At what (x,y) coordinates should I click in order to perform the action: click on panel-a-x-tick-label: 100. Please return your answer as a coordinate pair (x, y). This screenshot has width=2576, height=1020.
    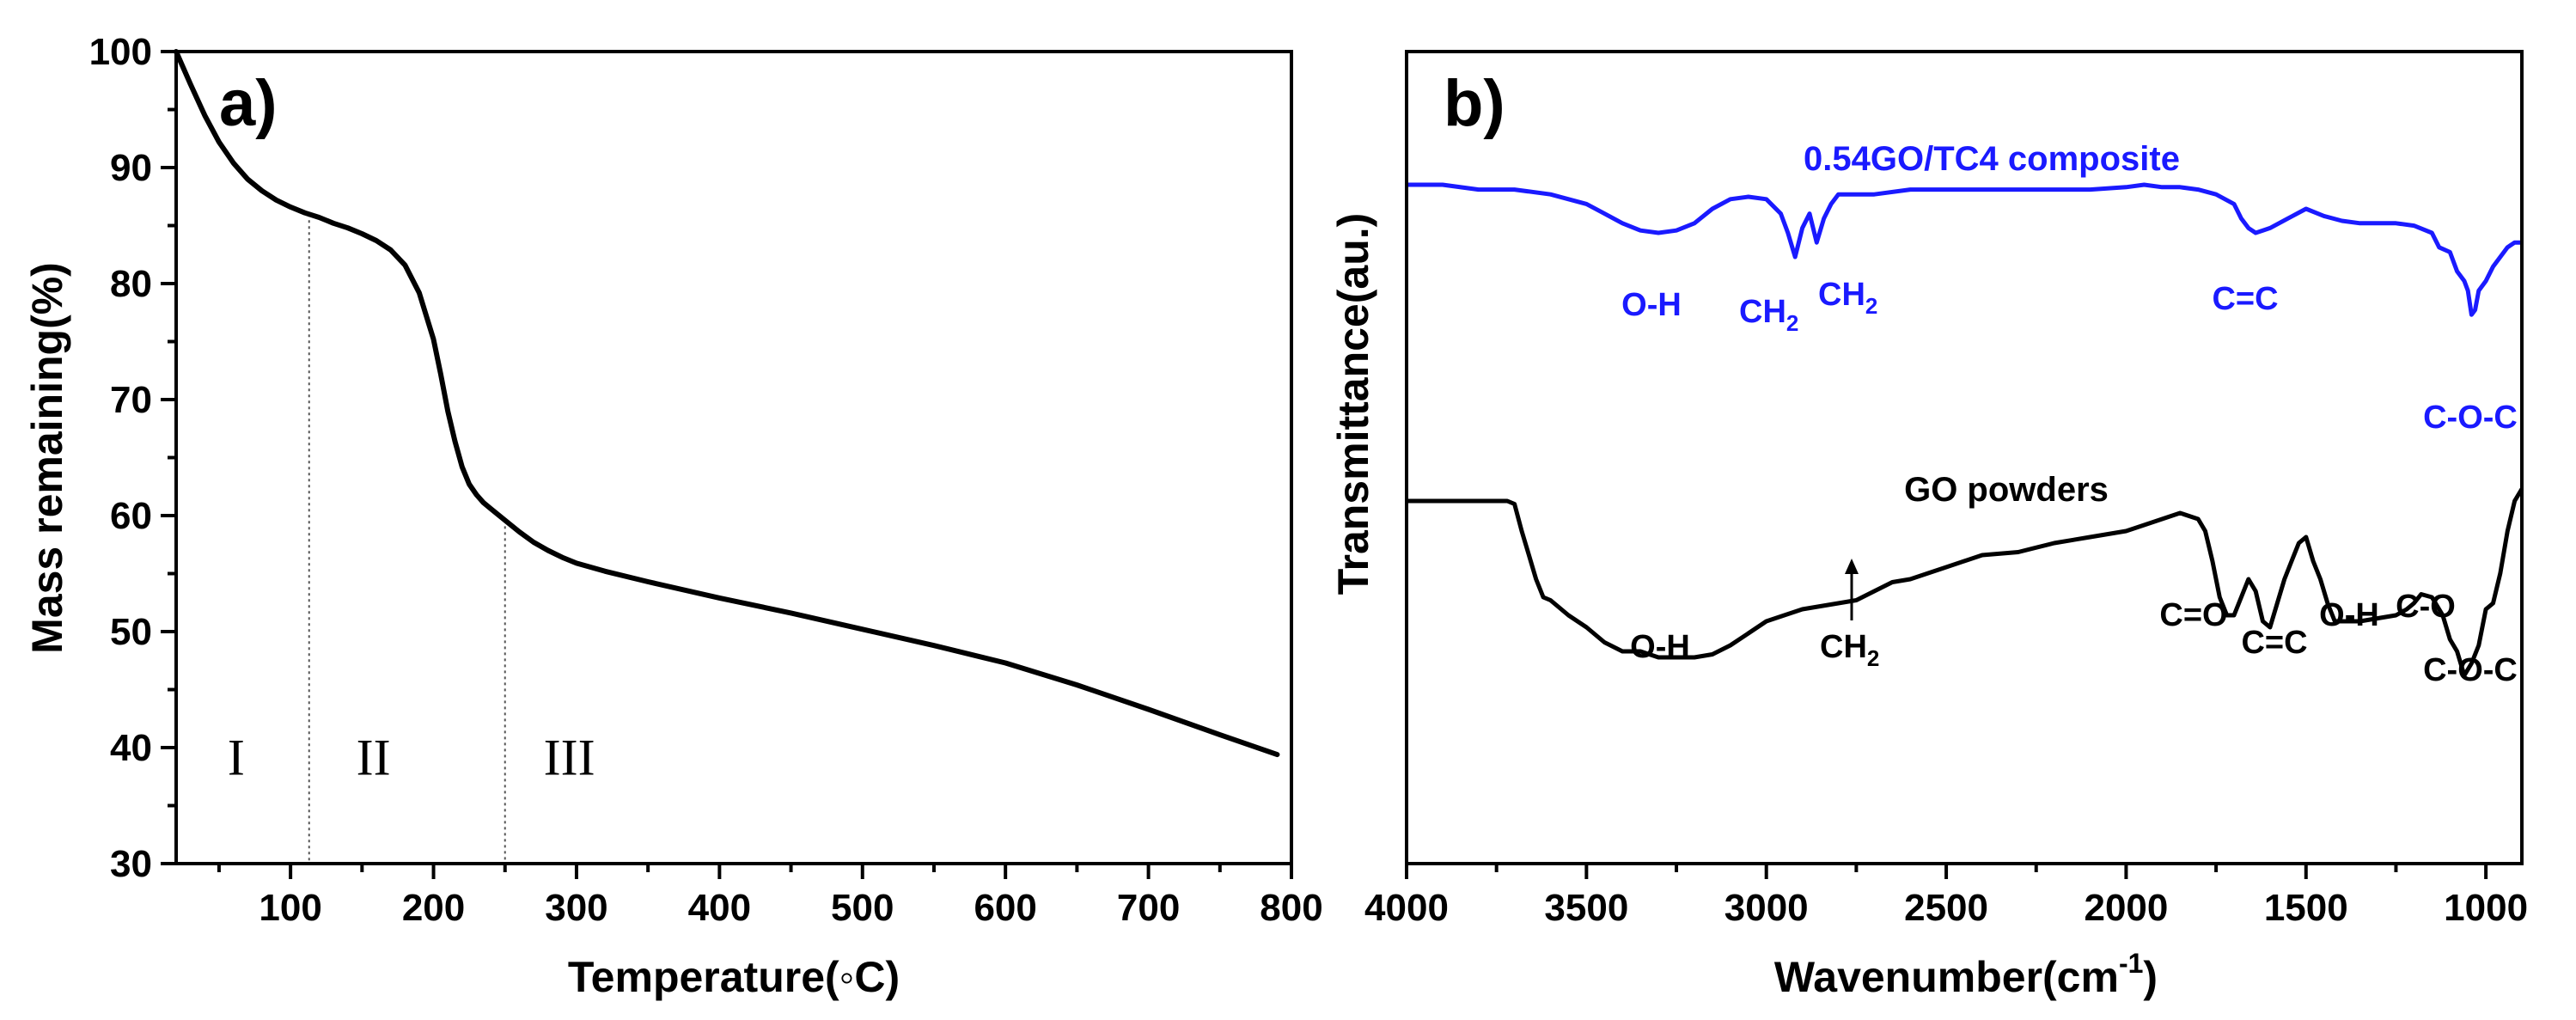
    Looking at the image, I should click on (290, 908).